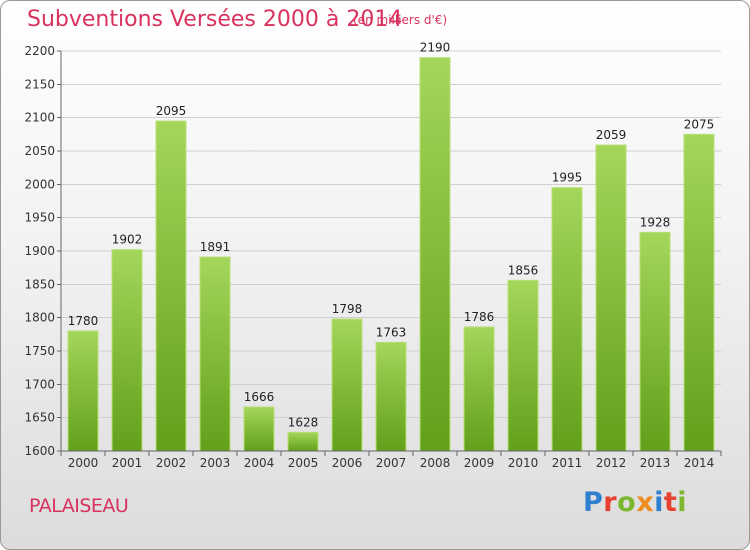 This screenshot has width=750, height=550. What do you see at coordinates (39, 51) in the screenshot?
I see `y-tick-label: 2200` at bounding box center [39, 51].